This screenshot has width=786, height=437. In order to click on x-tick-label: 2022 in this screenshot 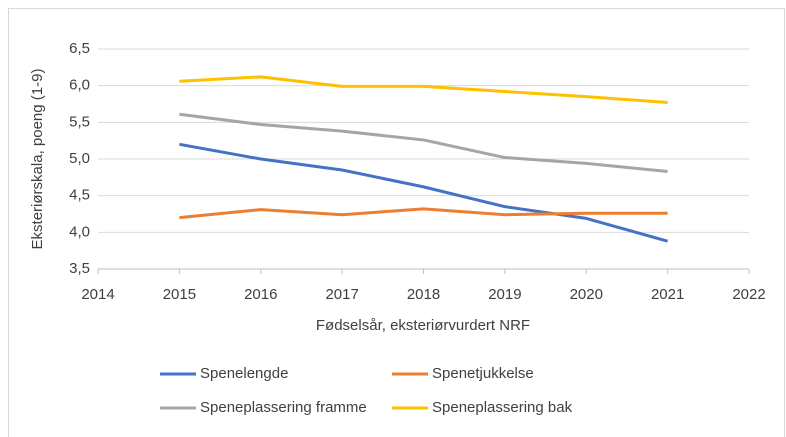, I will do `click(748, 294)`.